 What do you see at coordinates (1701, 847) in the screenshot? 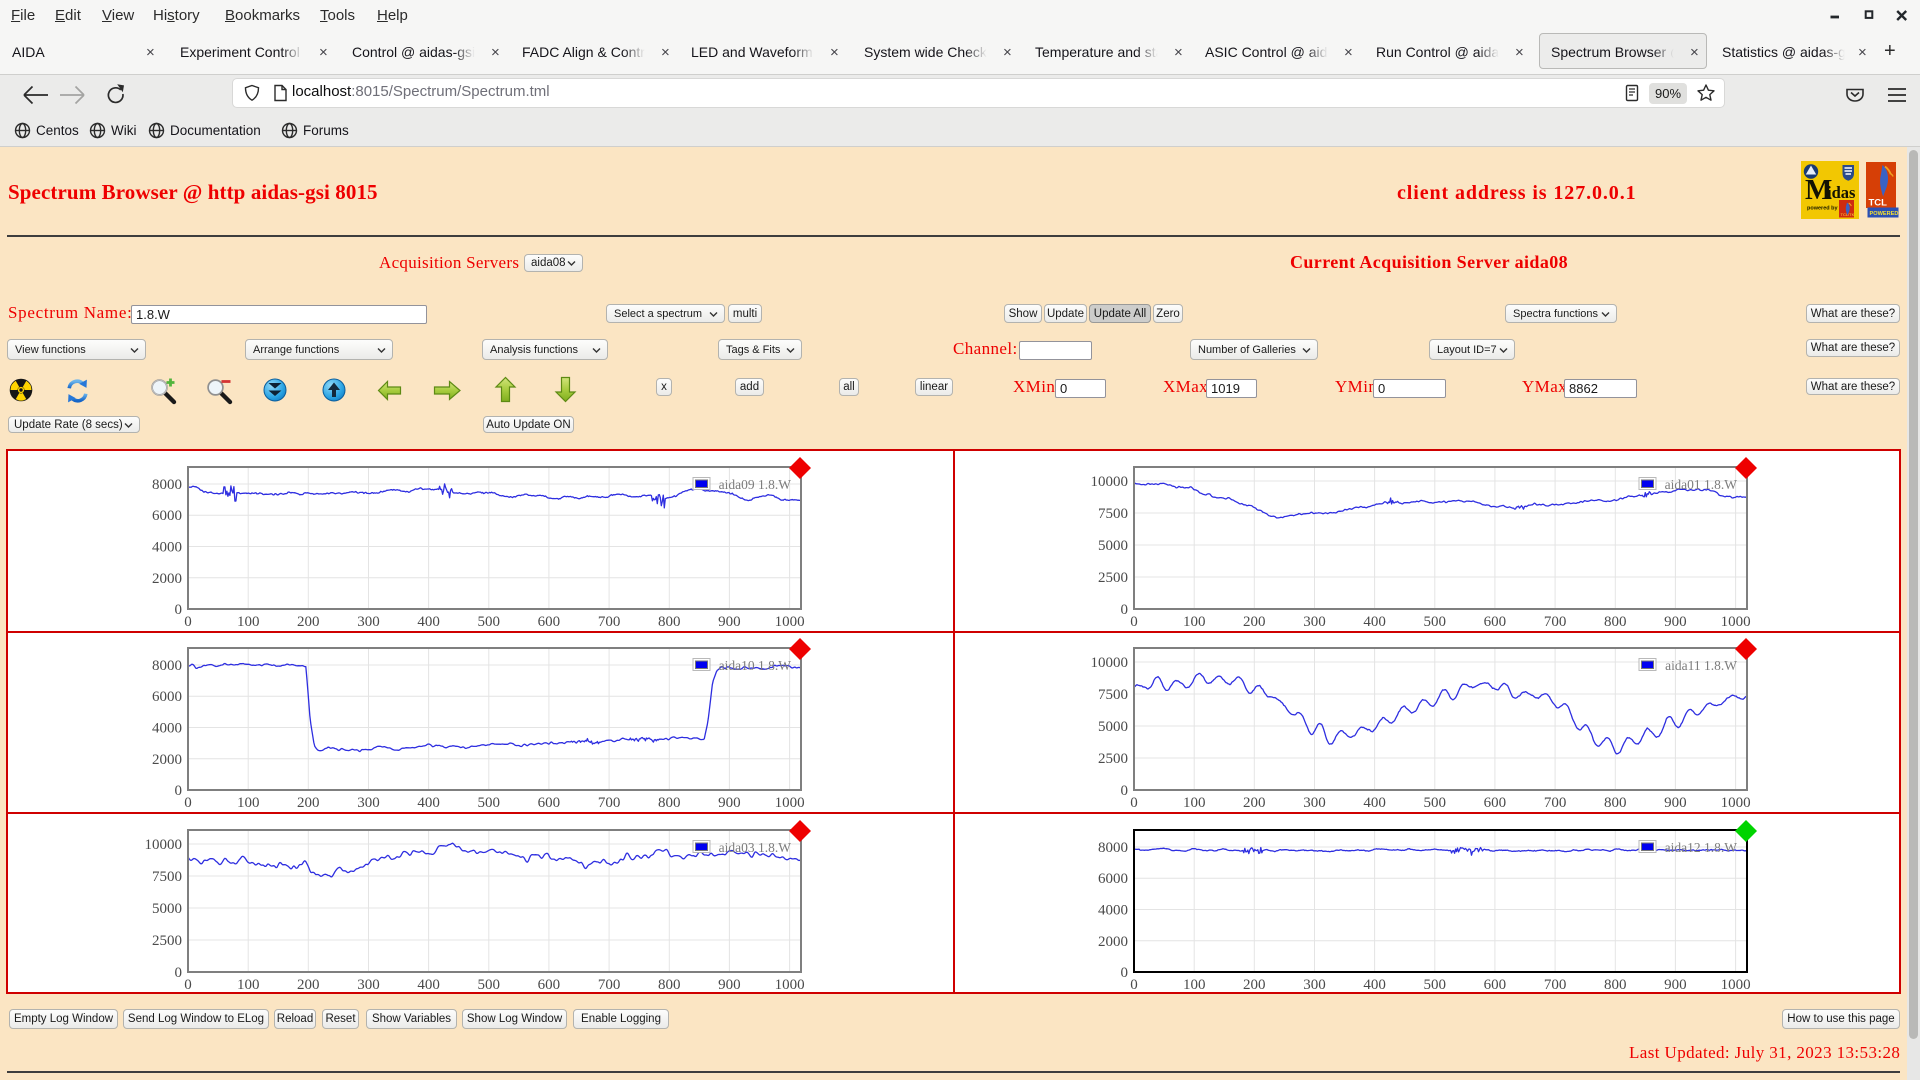
I see `svg-text: aida12 1.8.W` at bounding box center [1701, 847].